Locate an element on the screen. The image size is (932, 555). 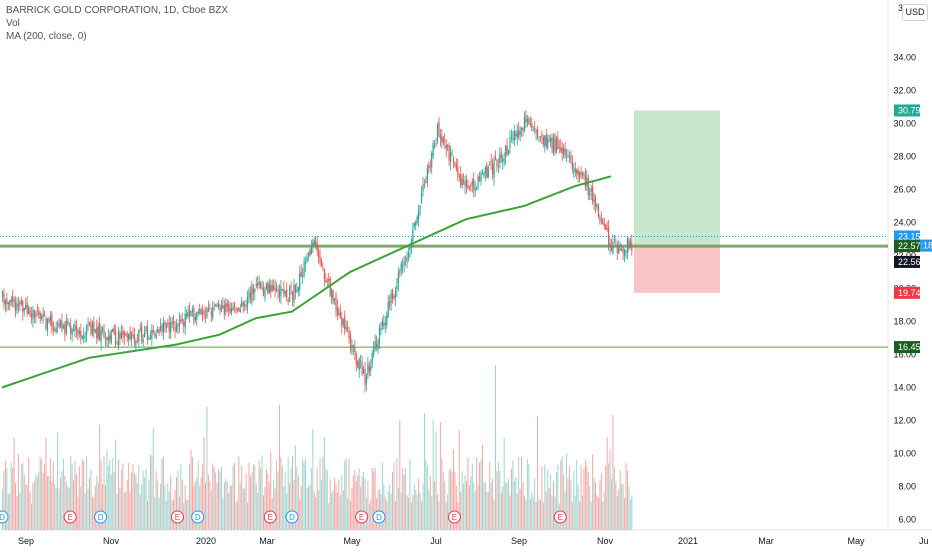
price-tick-label: 14.00 is located at coordinates (904, 388).